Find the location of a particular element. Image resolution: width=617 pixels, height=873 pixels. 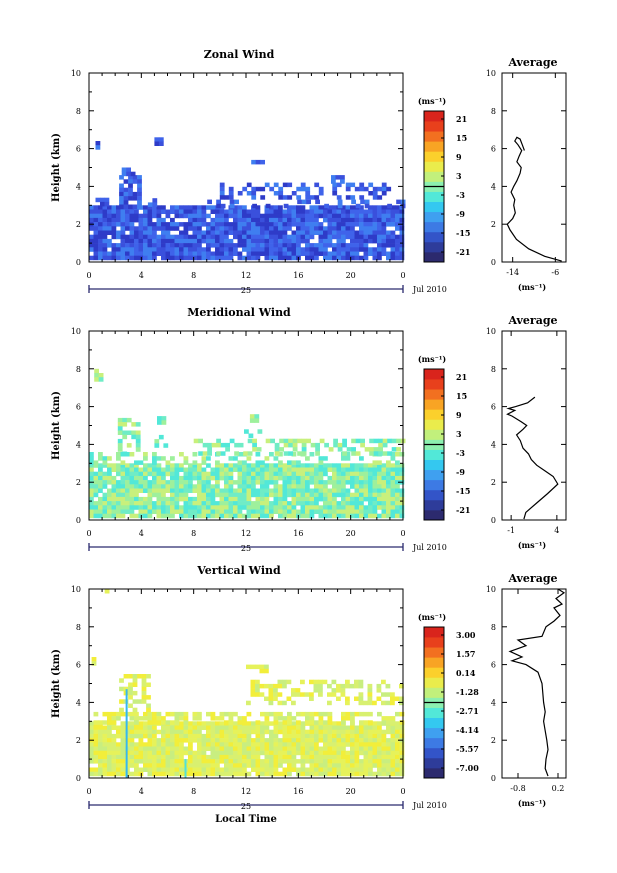

data-patches is located at coordinates (247, 199).